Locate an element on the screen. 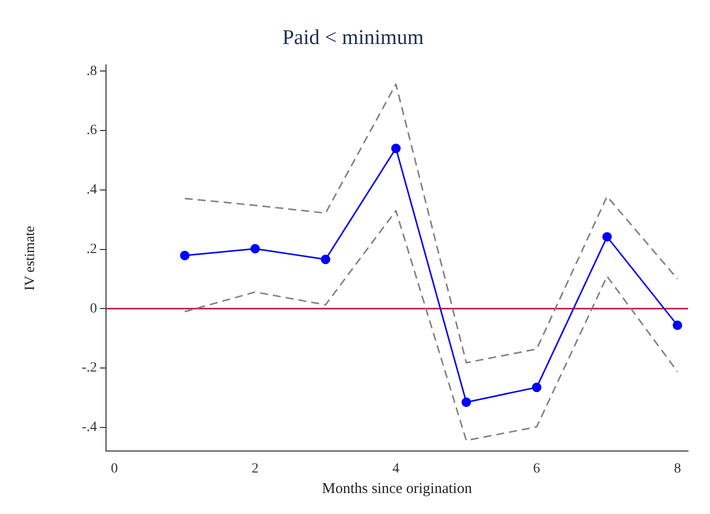 This screenshot has height=514, width=710. x-tick-label: 8 is located at coordinates (677, 468).